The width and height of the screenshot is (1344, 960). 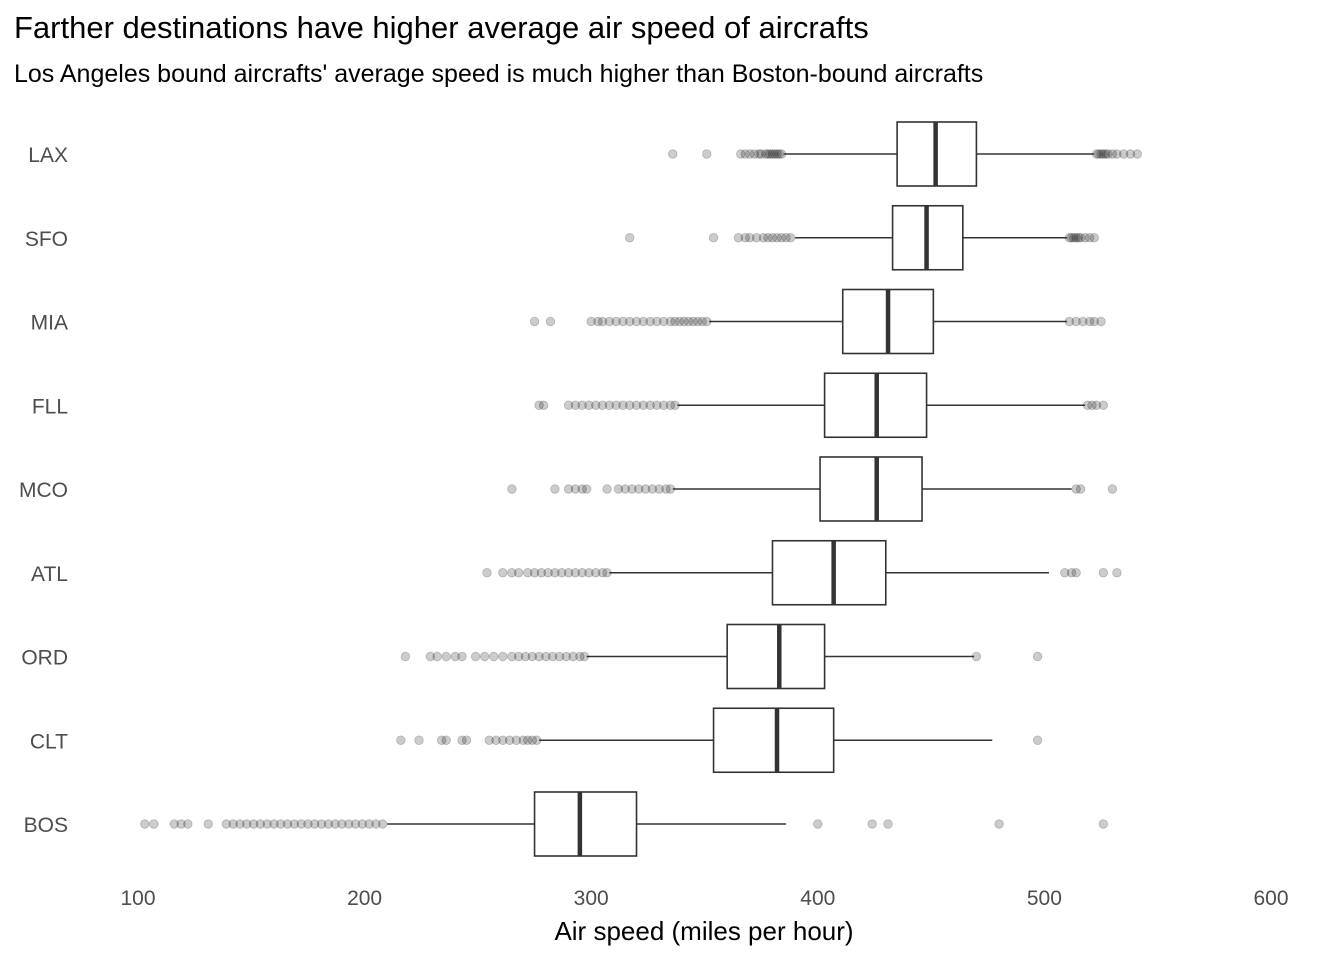 I want to click on y-tick-label-ord: ORD, so click(x=44, y=658).